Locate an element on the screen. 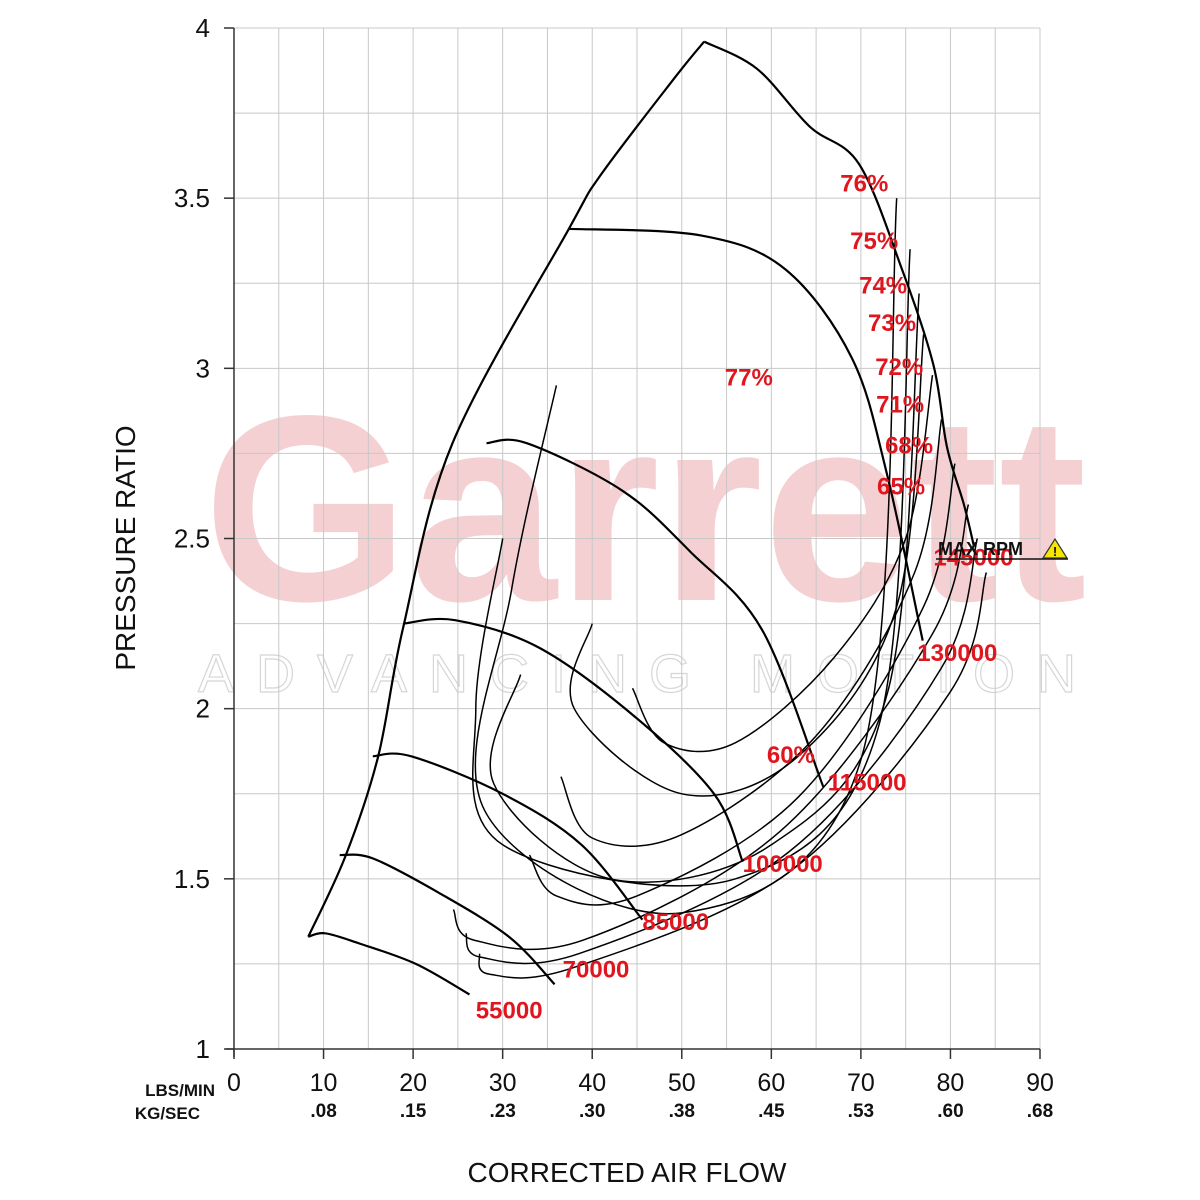 Image resolution: width=1200 pixels, height=1200 pixels. y-tick-label: 2.5 is located at coordinates (192, 539).